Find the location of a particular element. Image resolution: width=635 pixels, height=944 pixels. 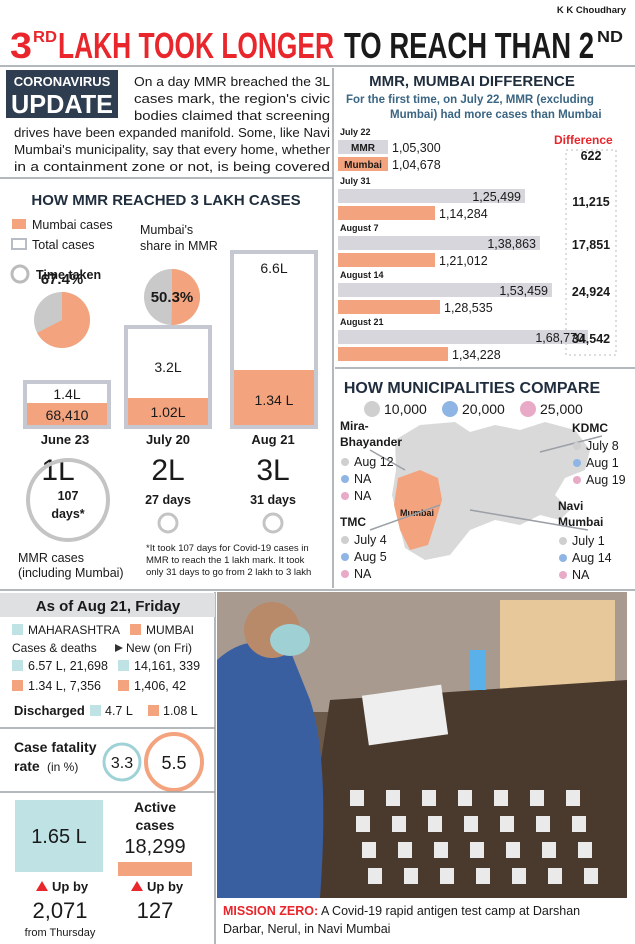

mumbai-value: 1.34 L is located at coordinates (274, 400).